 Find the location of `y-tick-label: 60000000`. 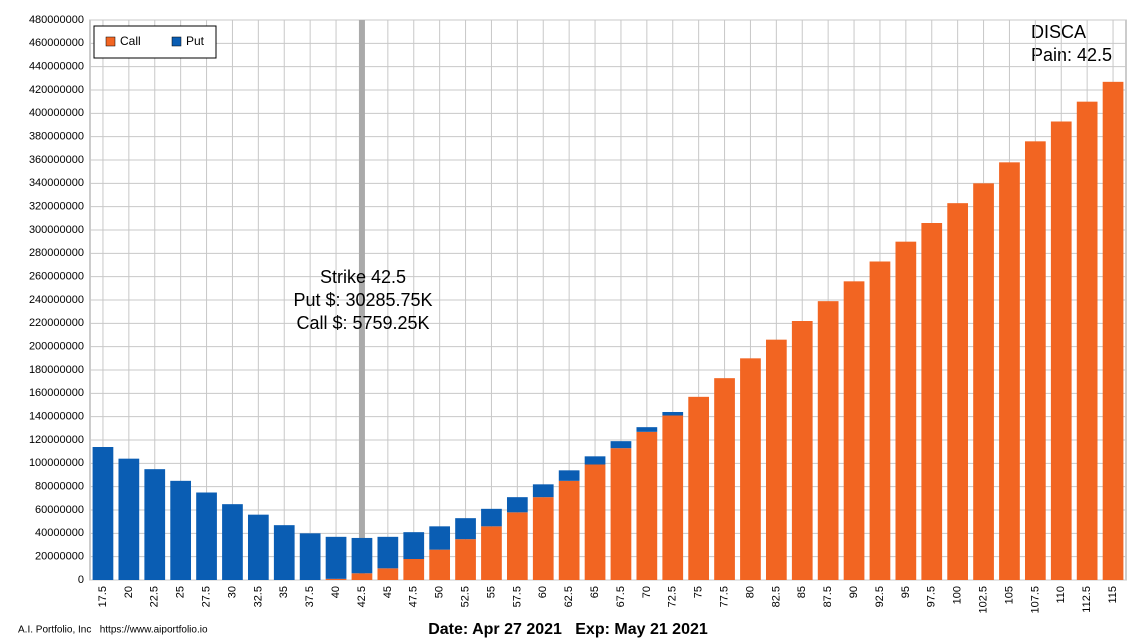

y-tick-label: 60000000 is located at coordinates (59, 510).